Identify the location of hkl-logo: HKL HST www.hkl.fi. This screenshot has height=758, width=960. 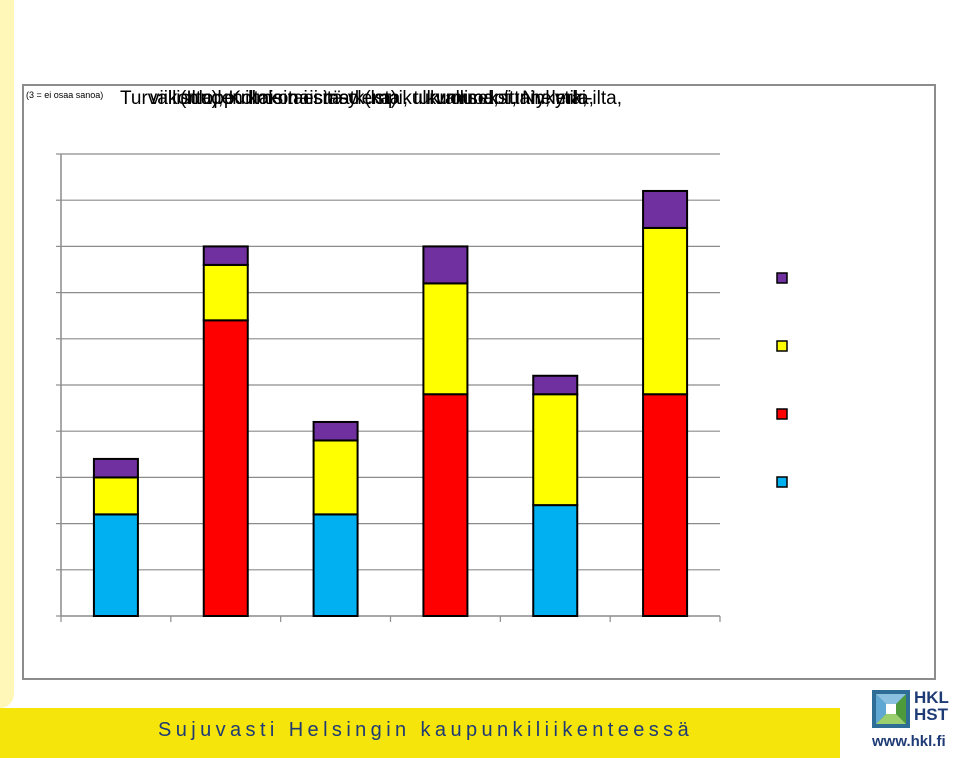
(912, 721).